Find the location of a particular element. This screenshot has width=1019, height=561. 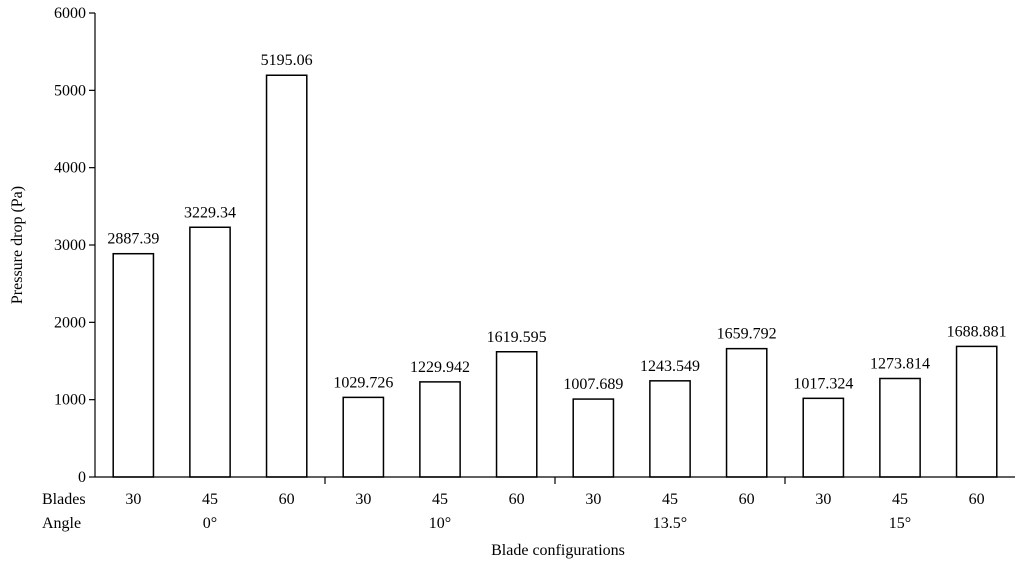

y-axis-ticks: 0 1000 2000 3000 4000 5000 6000 is located at coordinates (74, 245).